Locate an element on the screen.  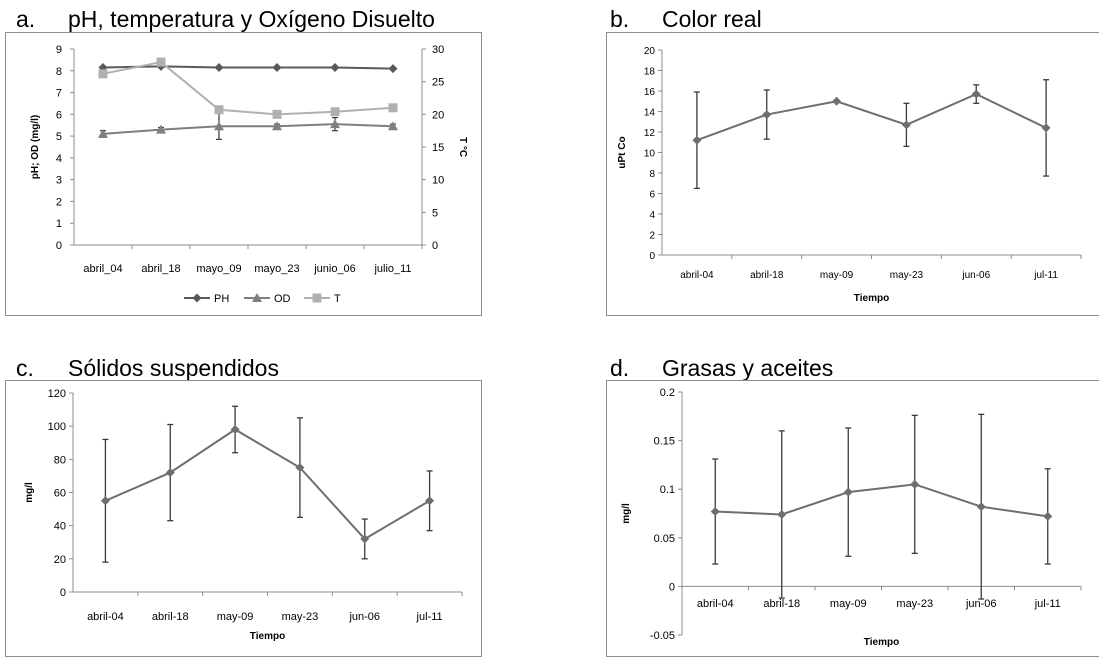
x-tick-label: may-09 is located at coordinates (837, 275).